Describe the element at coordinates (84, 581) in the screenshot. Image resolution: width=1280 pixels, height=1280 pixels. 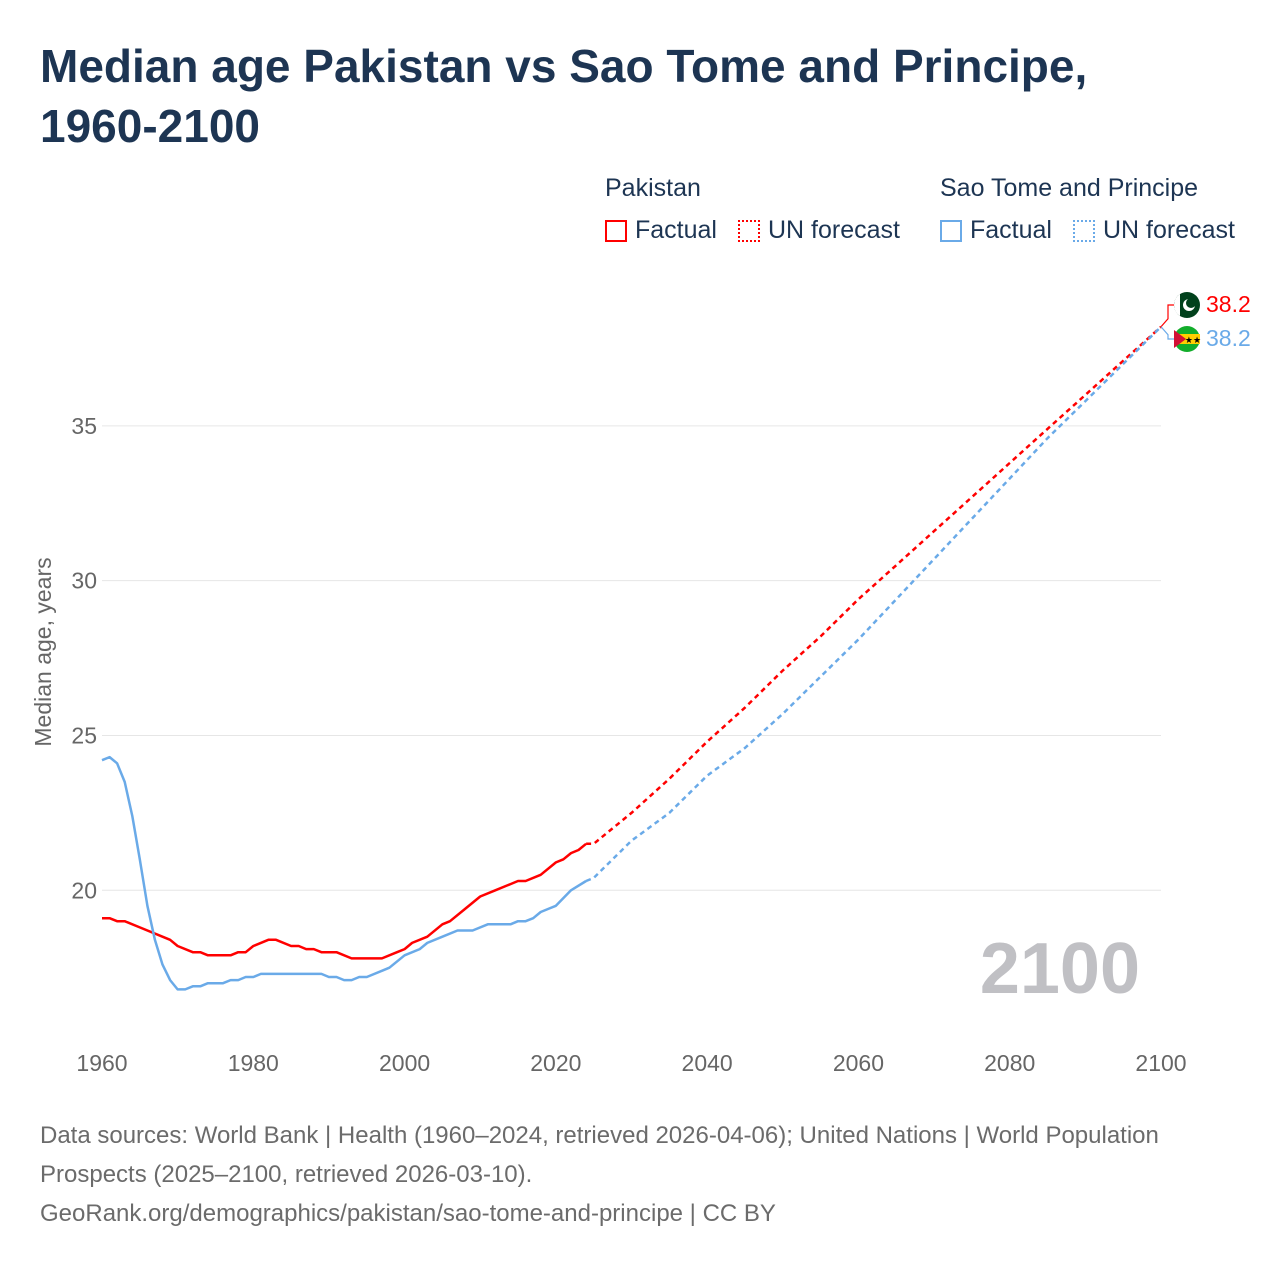
I see `y-tick-label: 30` at that location.